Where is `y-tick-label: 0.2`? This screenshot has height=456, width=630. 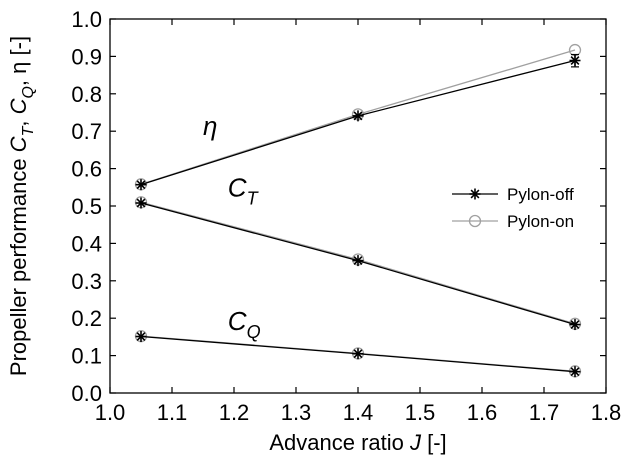 y-tick-label: 0.2 is located at coordinates (86, 318).